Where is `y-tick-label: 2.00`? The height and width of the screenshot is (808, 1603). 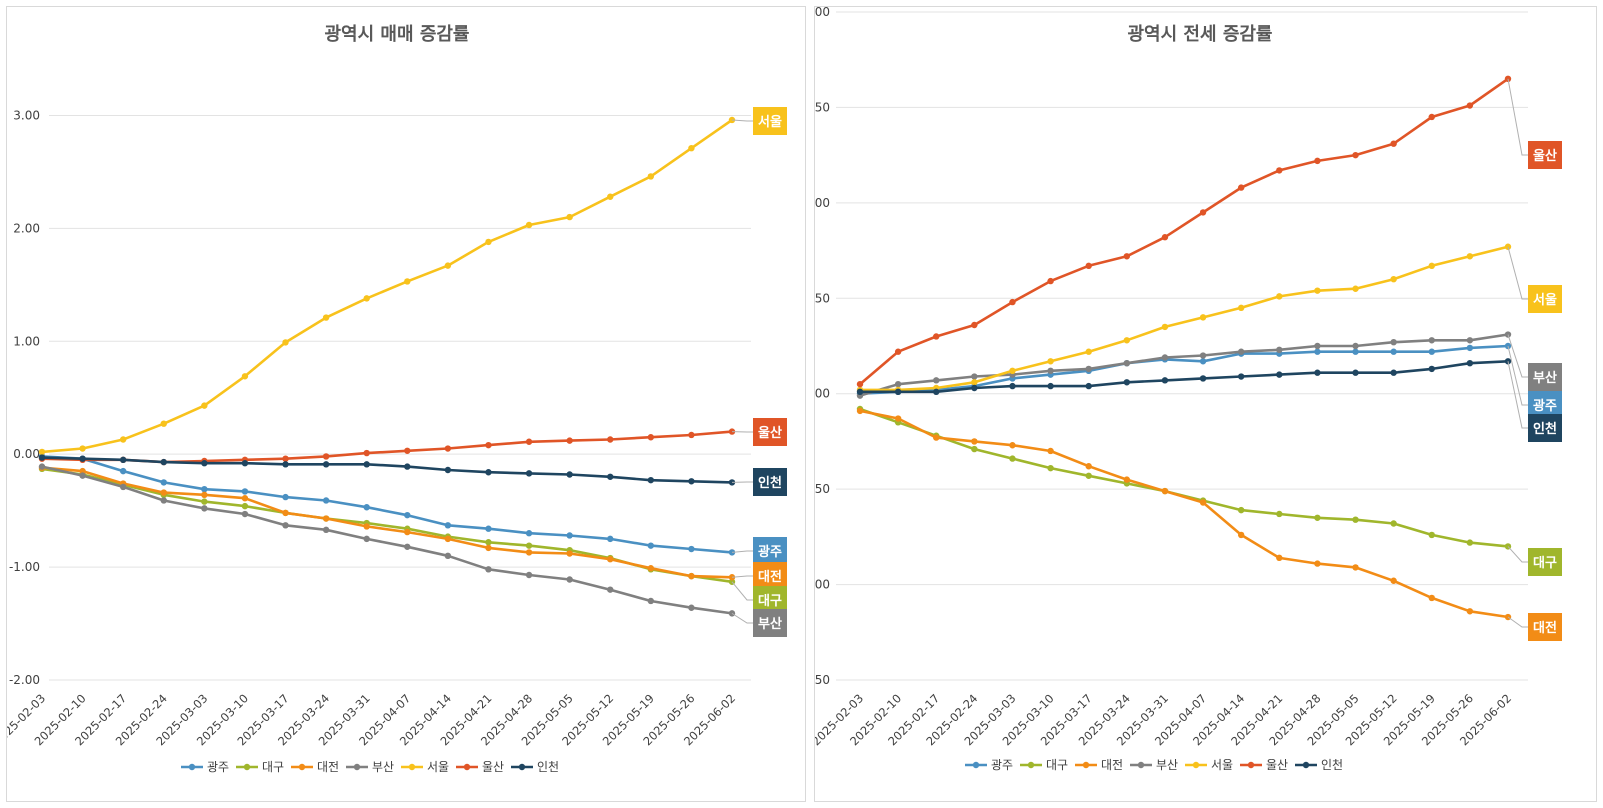
y-tick-label: 2.00 is located at coordinates (822, 13).